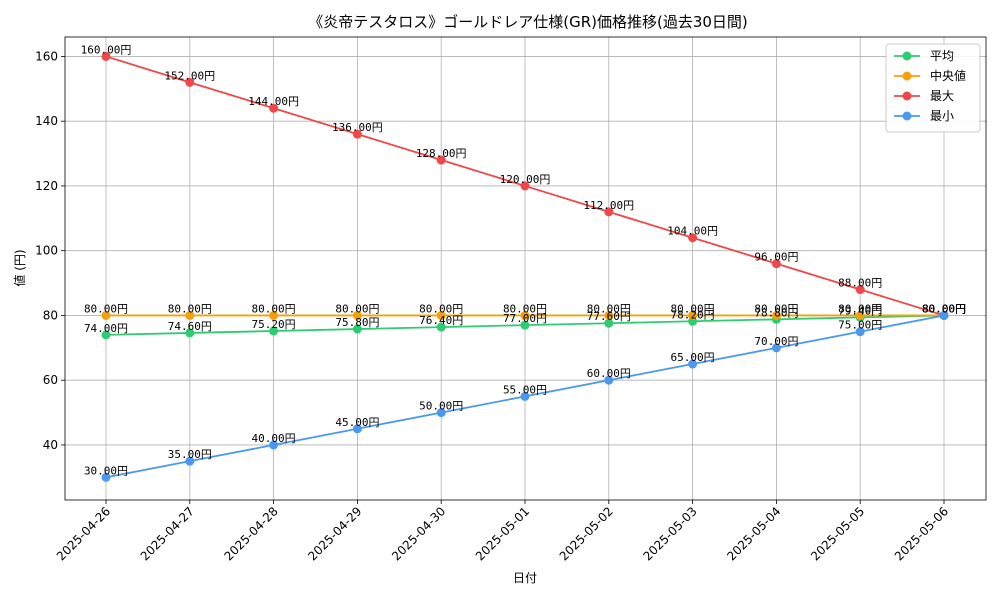 This screenshot has width=1000, height=600. I want to click on data-label: 65.00円, so click(693, 357).